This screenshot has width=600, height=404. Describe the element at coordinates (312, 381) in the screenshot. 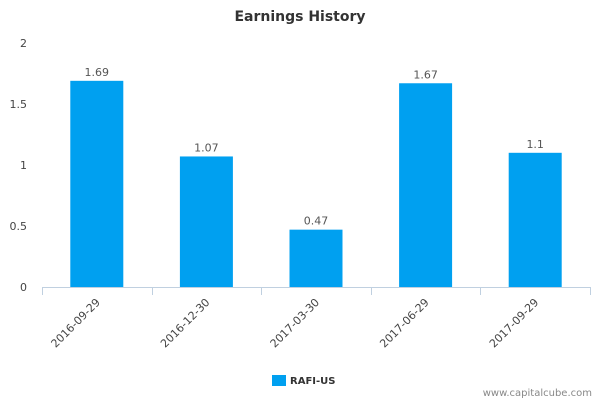

I see `legend-label: RAFI-US` at that location.